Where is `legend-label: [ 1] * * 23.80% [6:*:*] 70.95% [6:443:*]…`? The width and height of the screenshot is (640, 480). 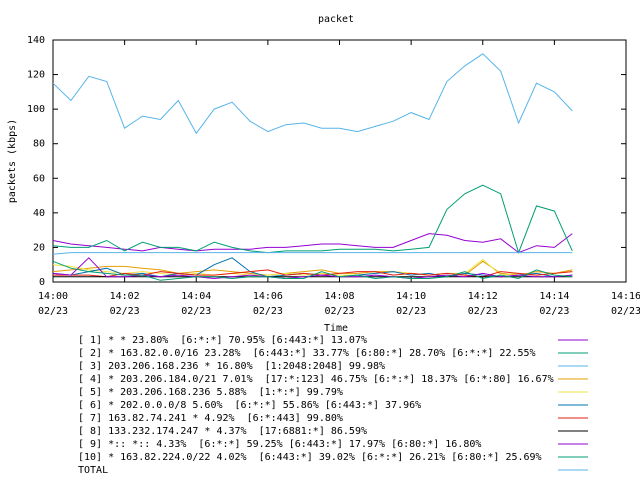 legend-label: [ 1] * * 23.80% [6:*:*] 70.95% [6:443:*]… is located at coordinates (222, 340).